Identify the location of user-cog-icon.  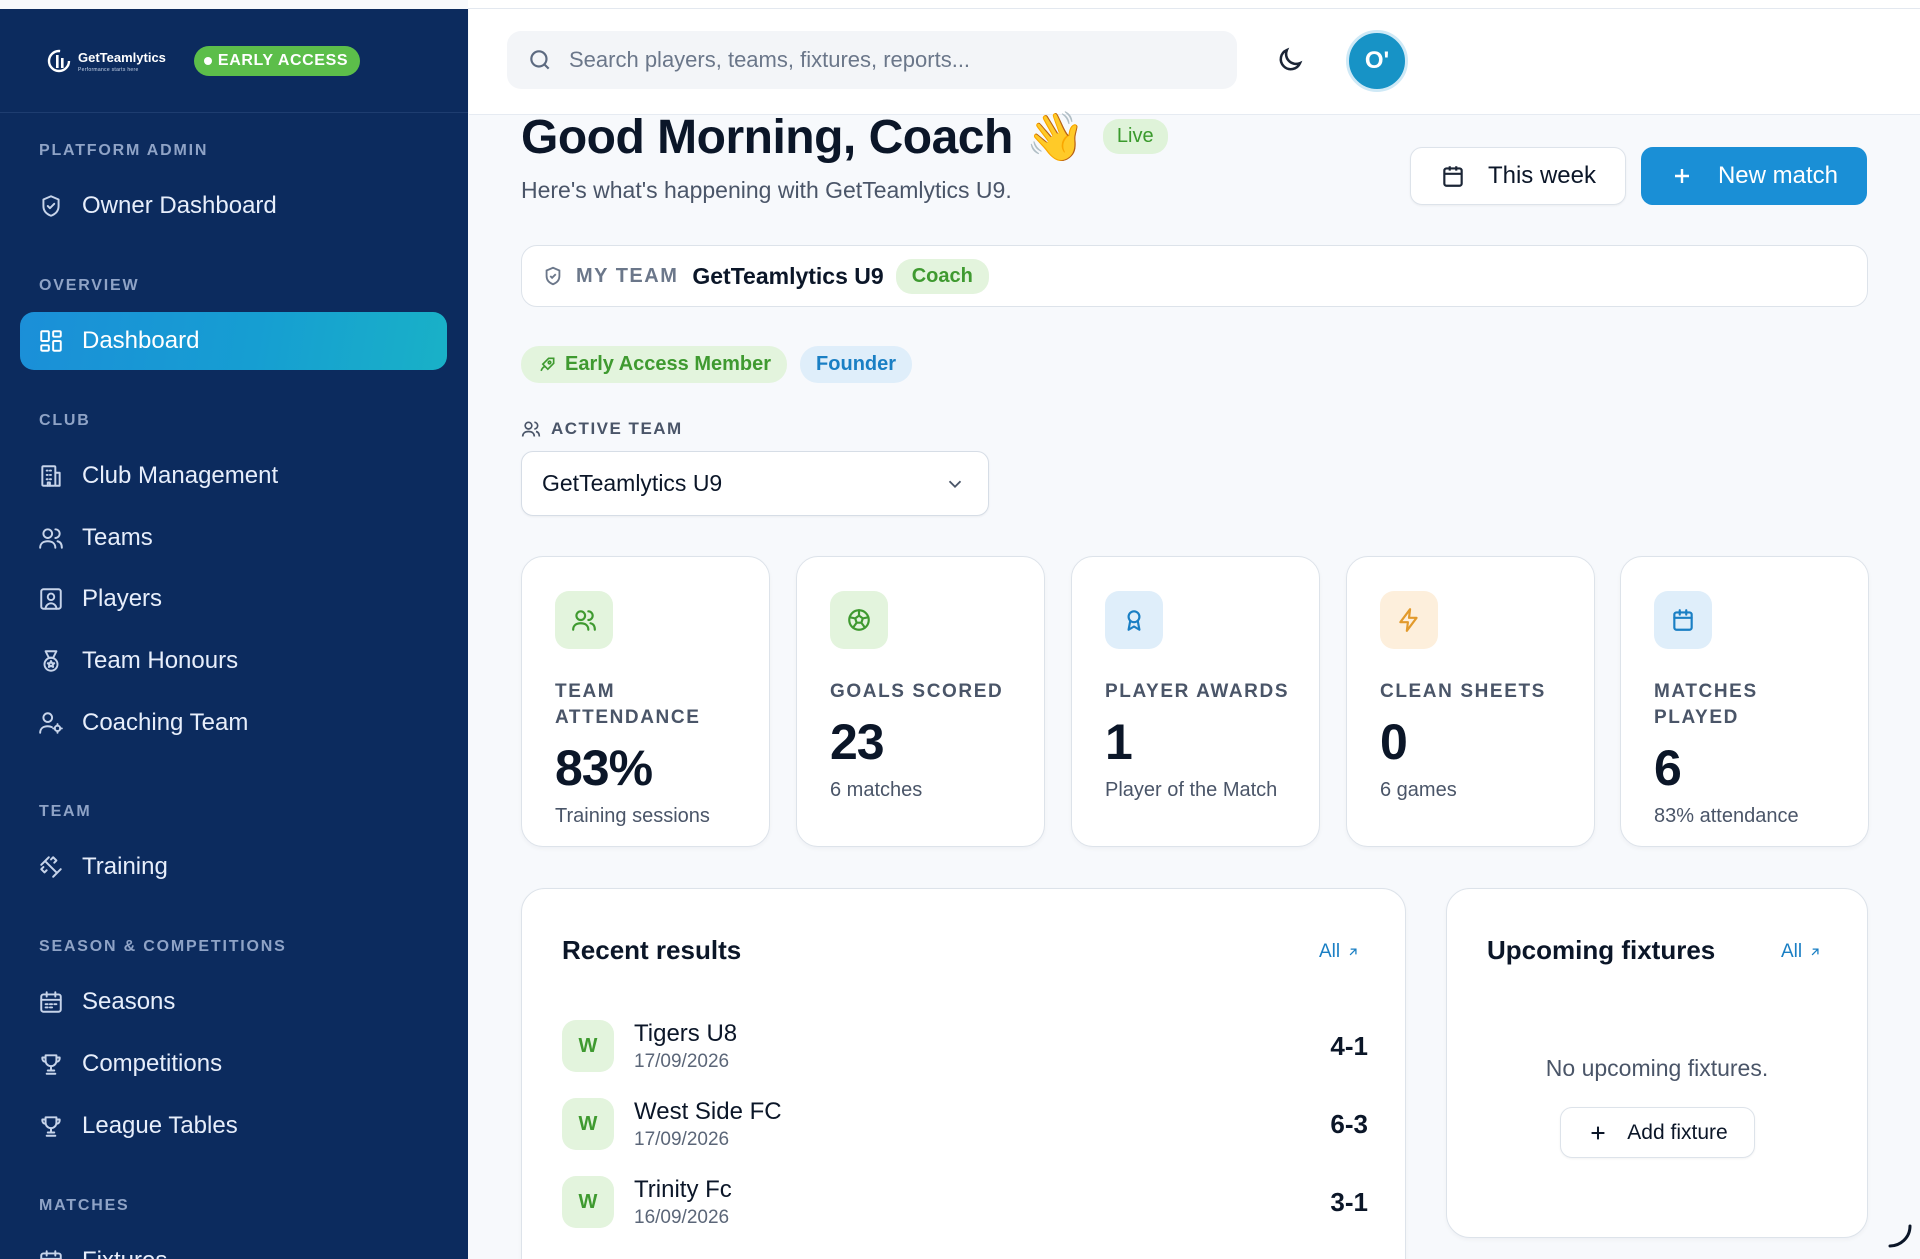
(51, 723).